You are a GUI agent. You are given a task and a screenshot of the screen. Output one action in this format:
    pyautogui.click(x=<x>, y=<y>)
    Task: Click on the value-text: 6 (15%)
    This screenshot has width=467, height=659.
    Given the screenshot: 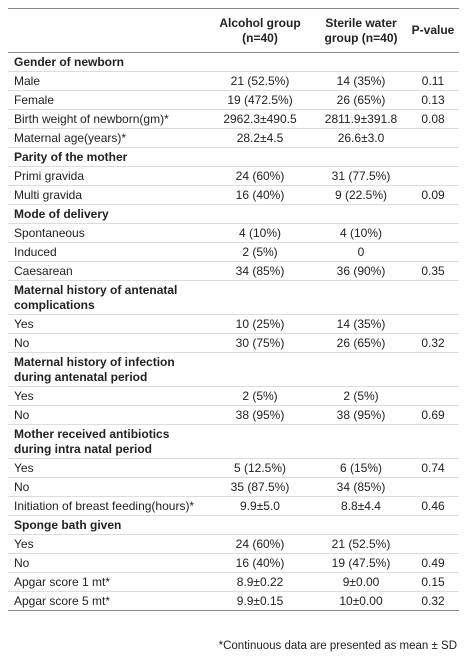 What is the action you would take?
    pyautogui.click(x=361, y=467)
    